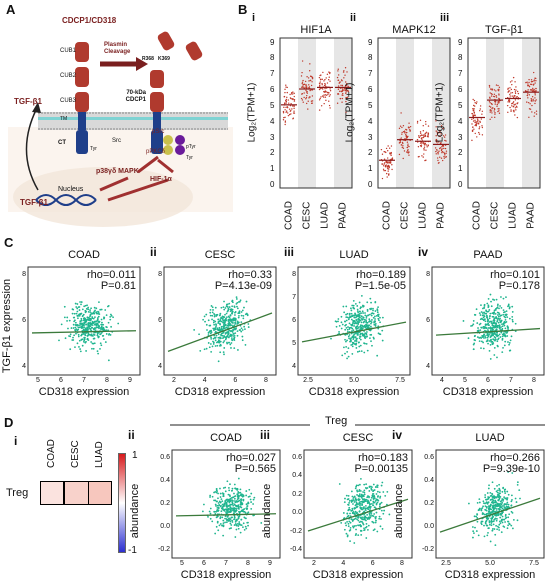  What do you see at coordinates (272, 184) in the screenshot?
I see `b-ytick: 0` at bounding box center [272, 184].